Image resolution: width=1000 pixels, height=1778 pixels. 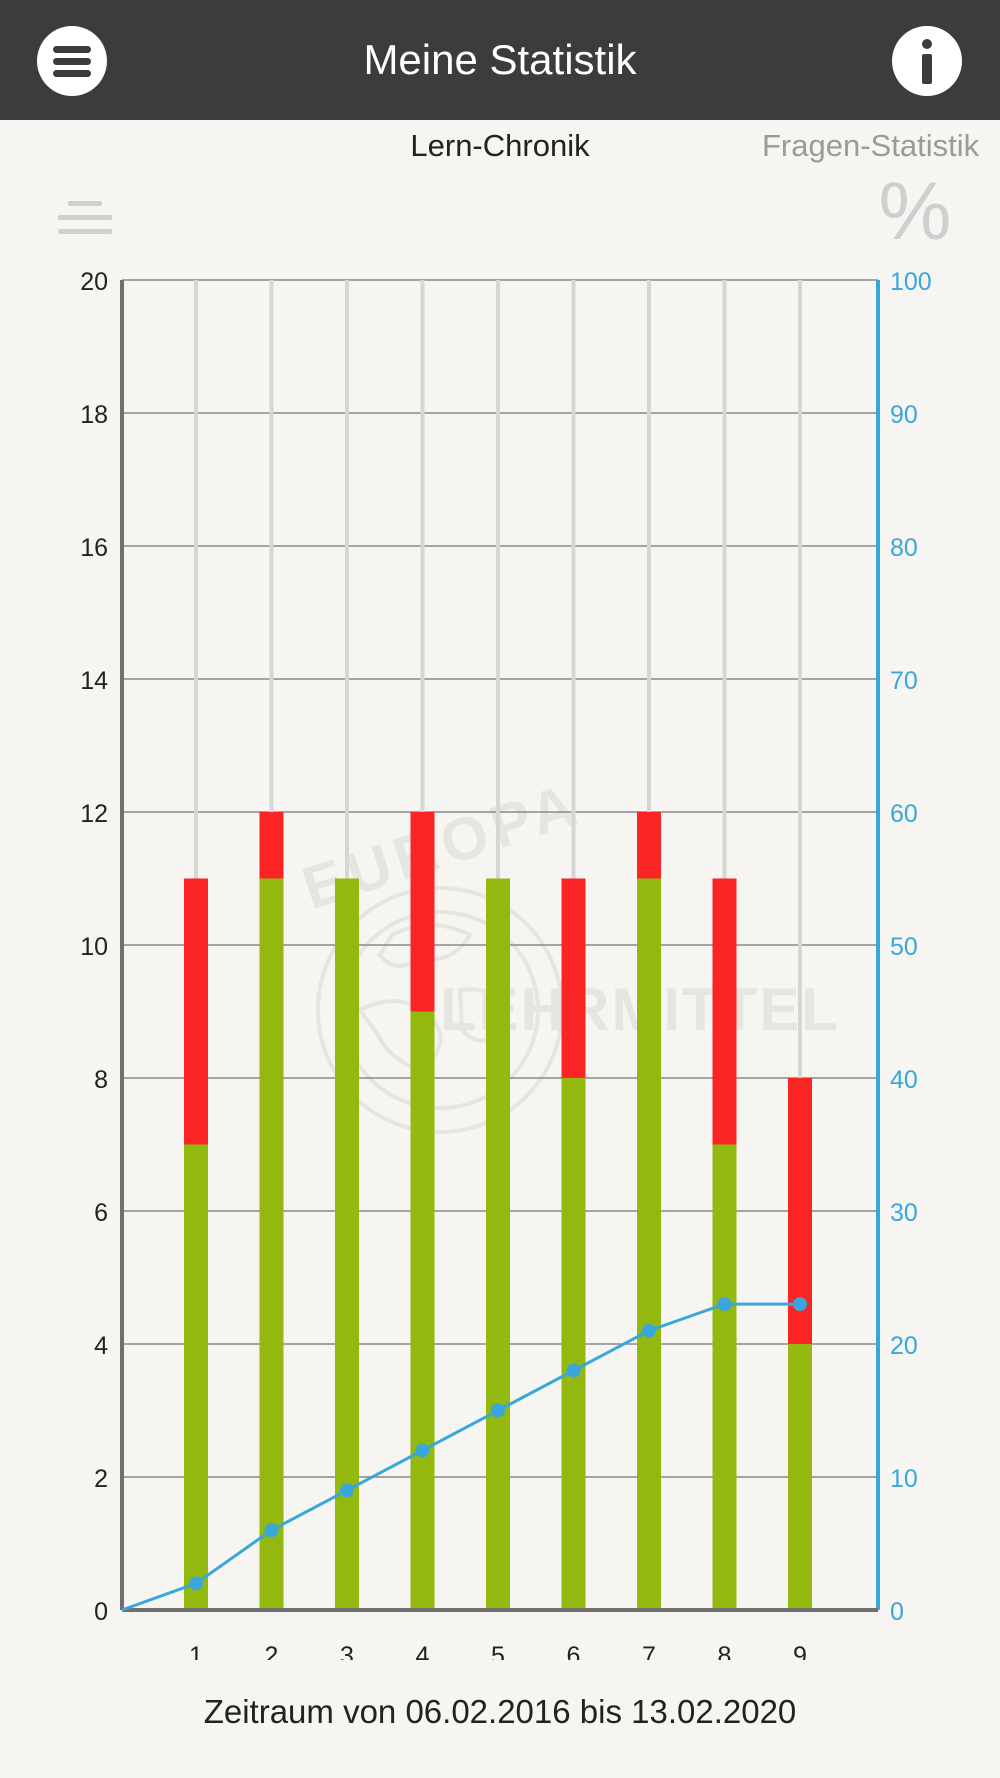 I want to click on x-tick-label: 6, so click(x=574, y=1651).